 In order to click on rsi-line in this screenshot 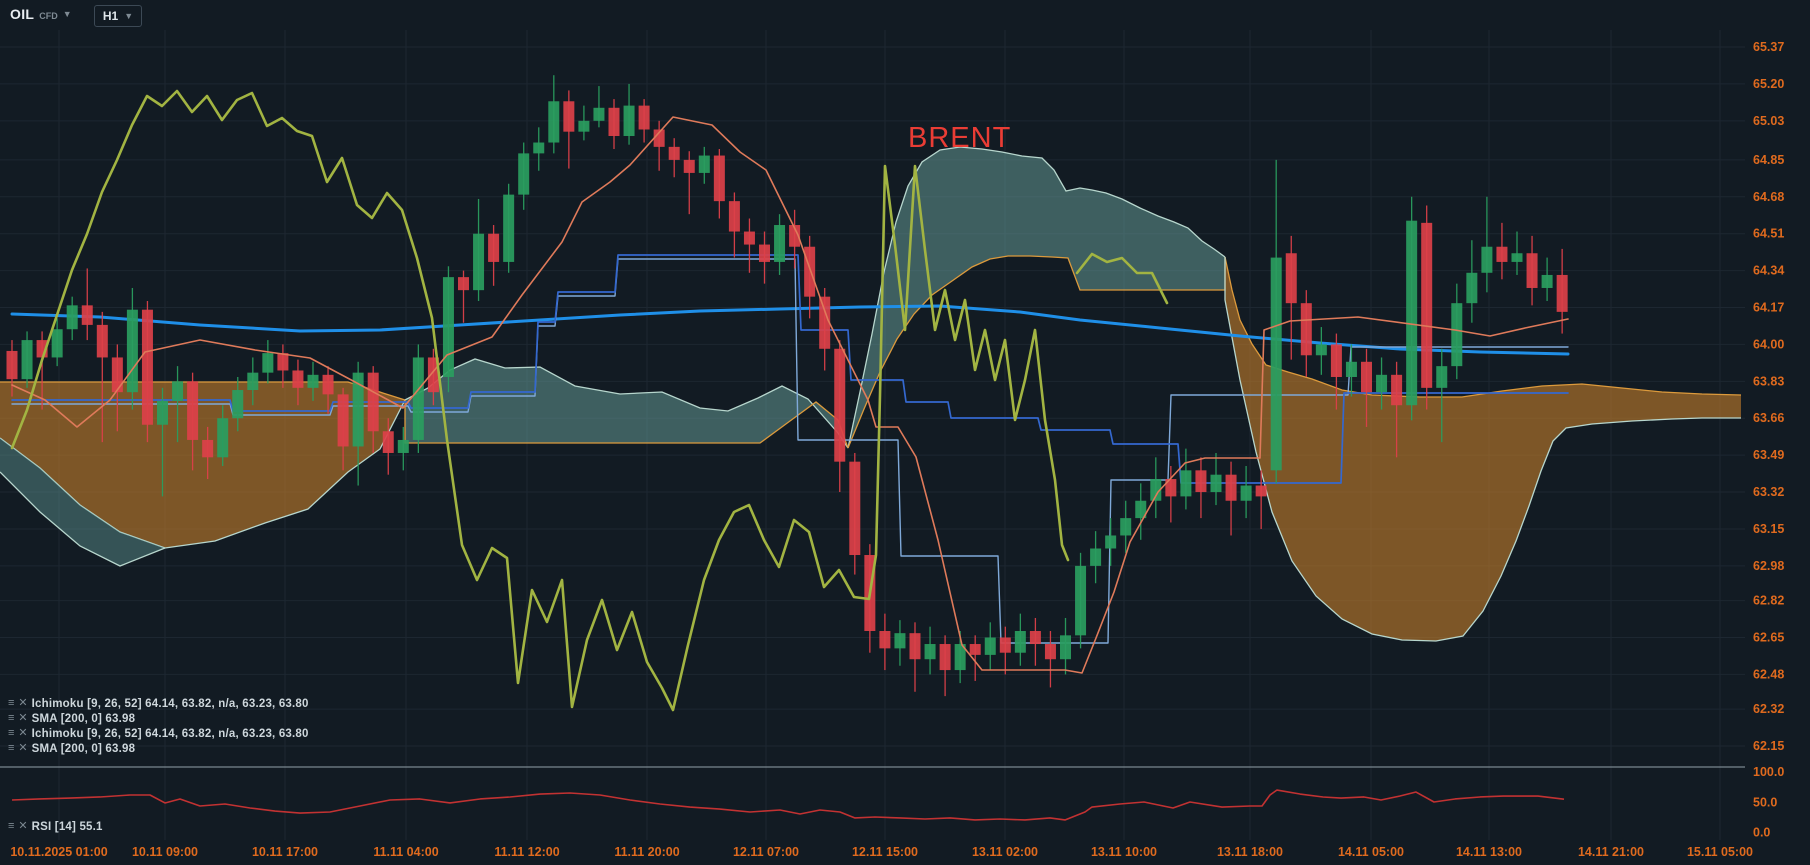, I will do `click(788, 805)`.